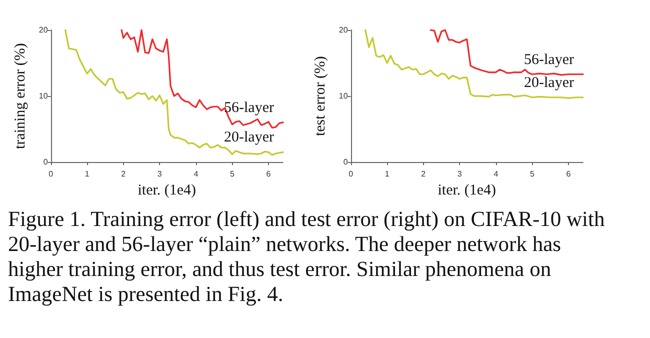 The image size is (650, 338). I want to click on y-axis-title: test error (%), so click(320, 96).